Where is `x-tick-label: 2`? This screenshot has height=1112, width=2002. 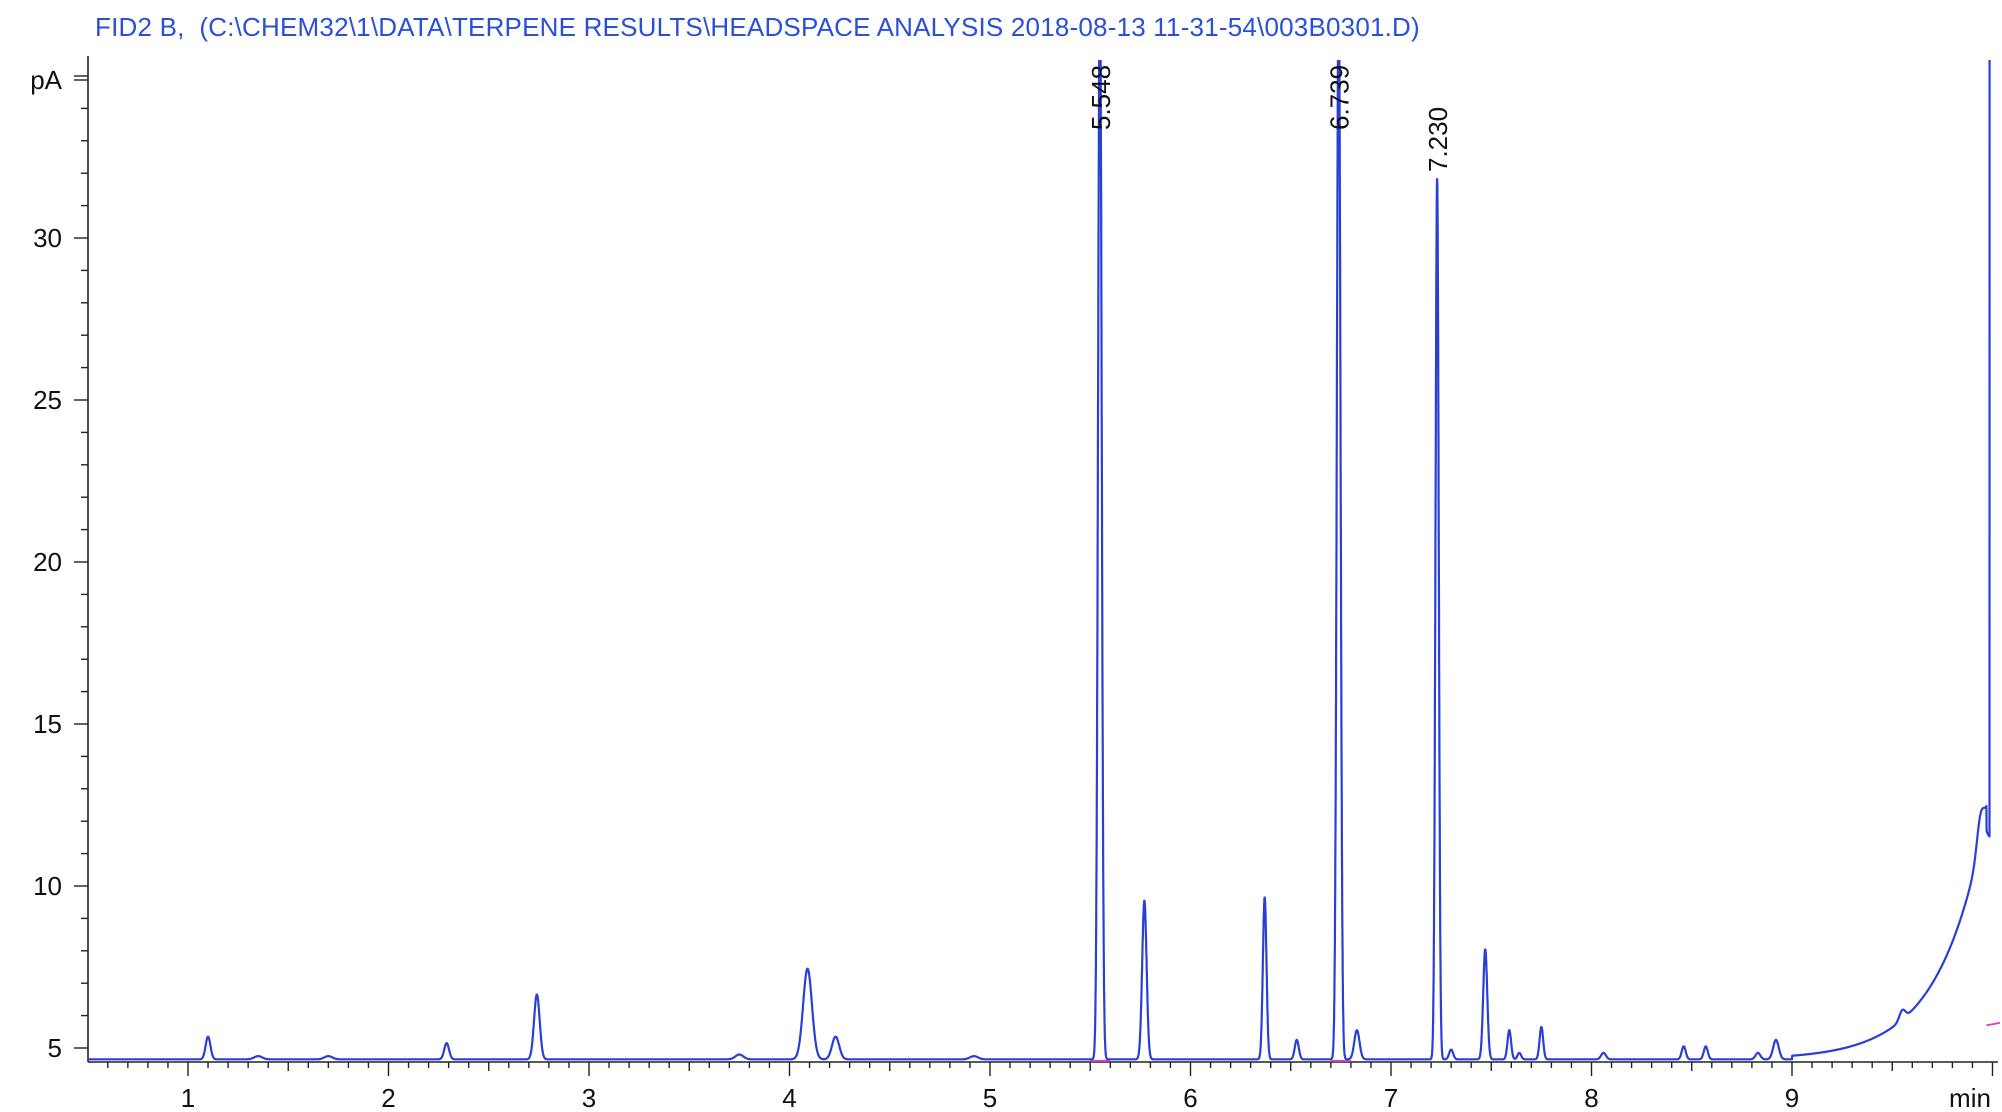 x-tick-label: 2 is located at coordinates (388, 1097).